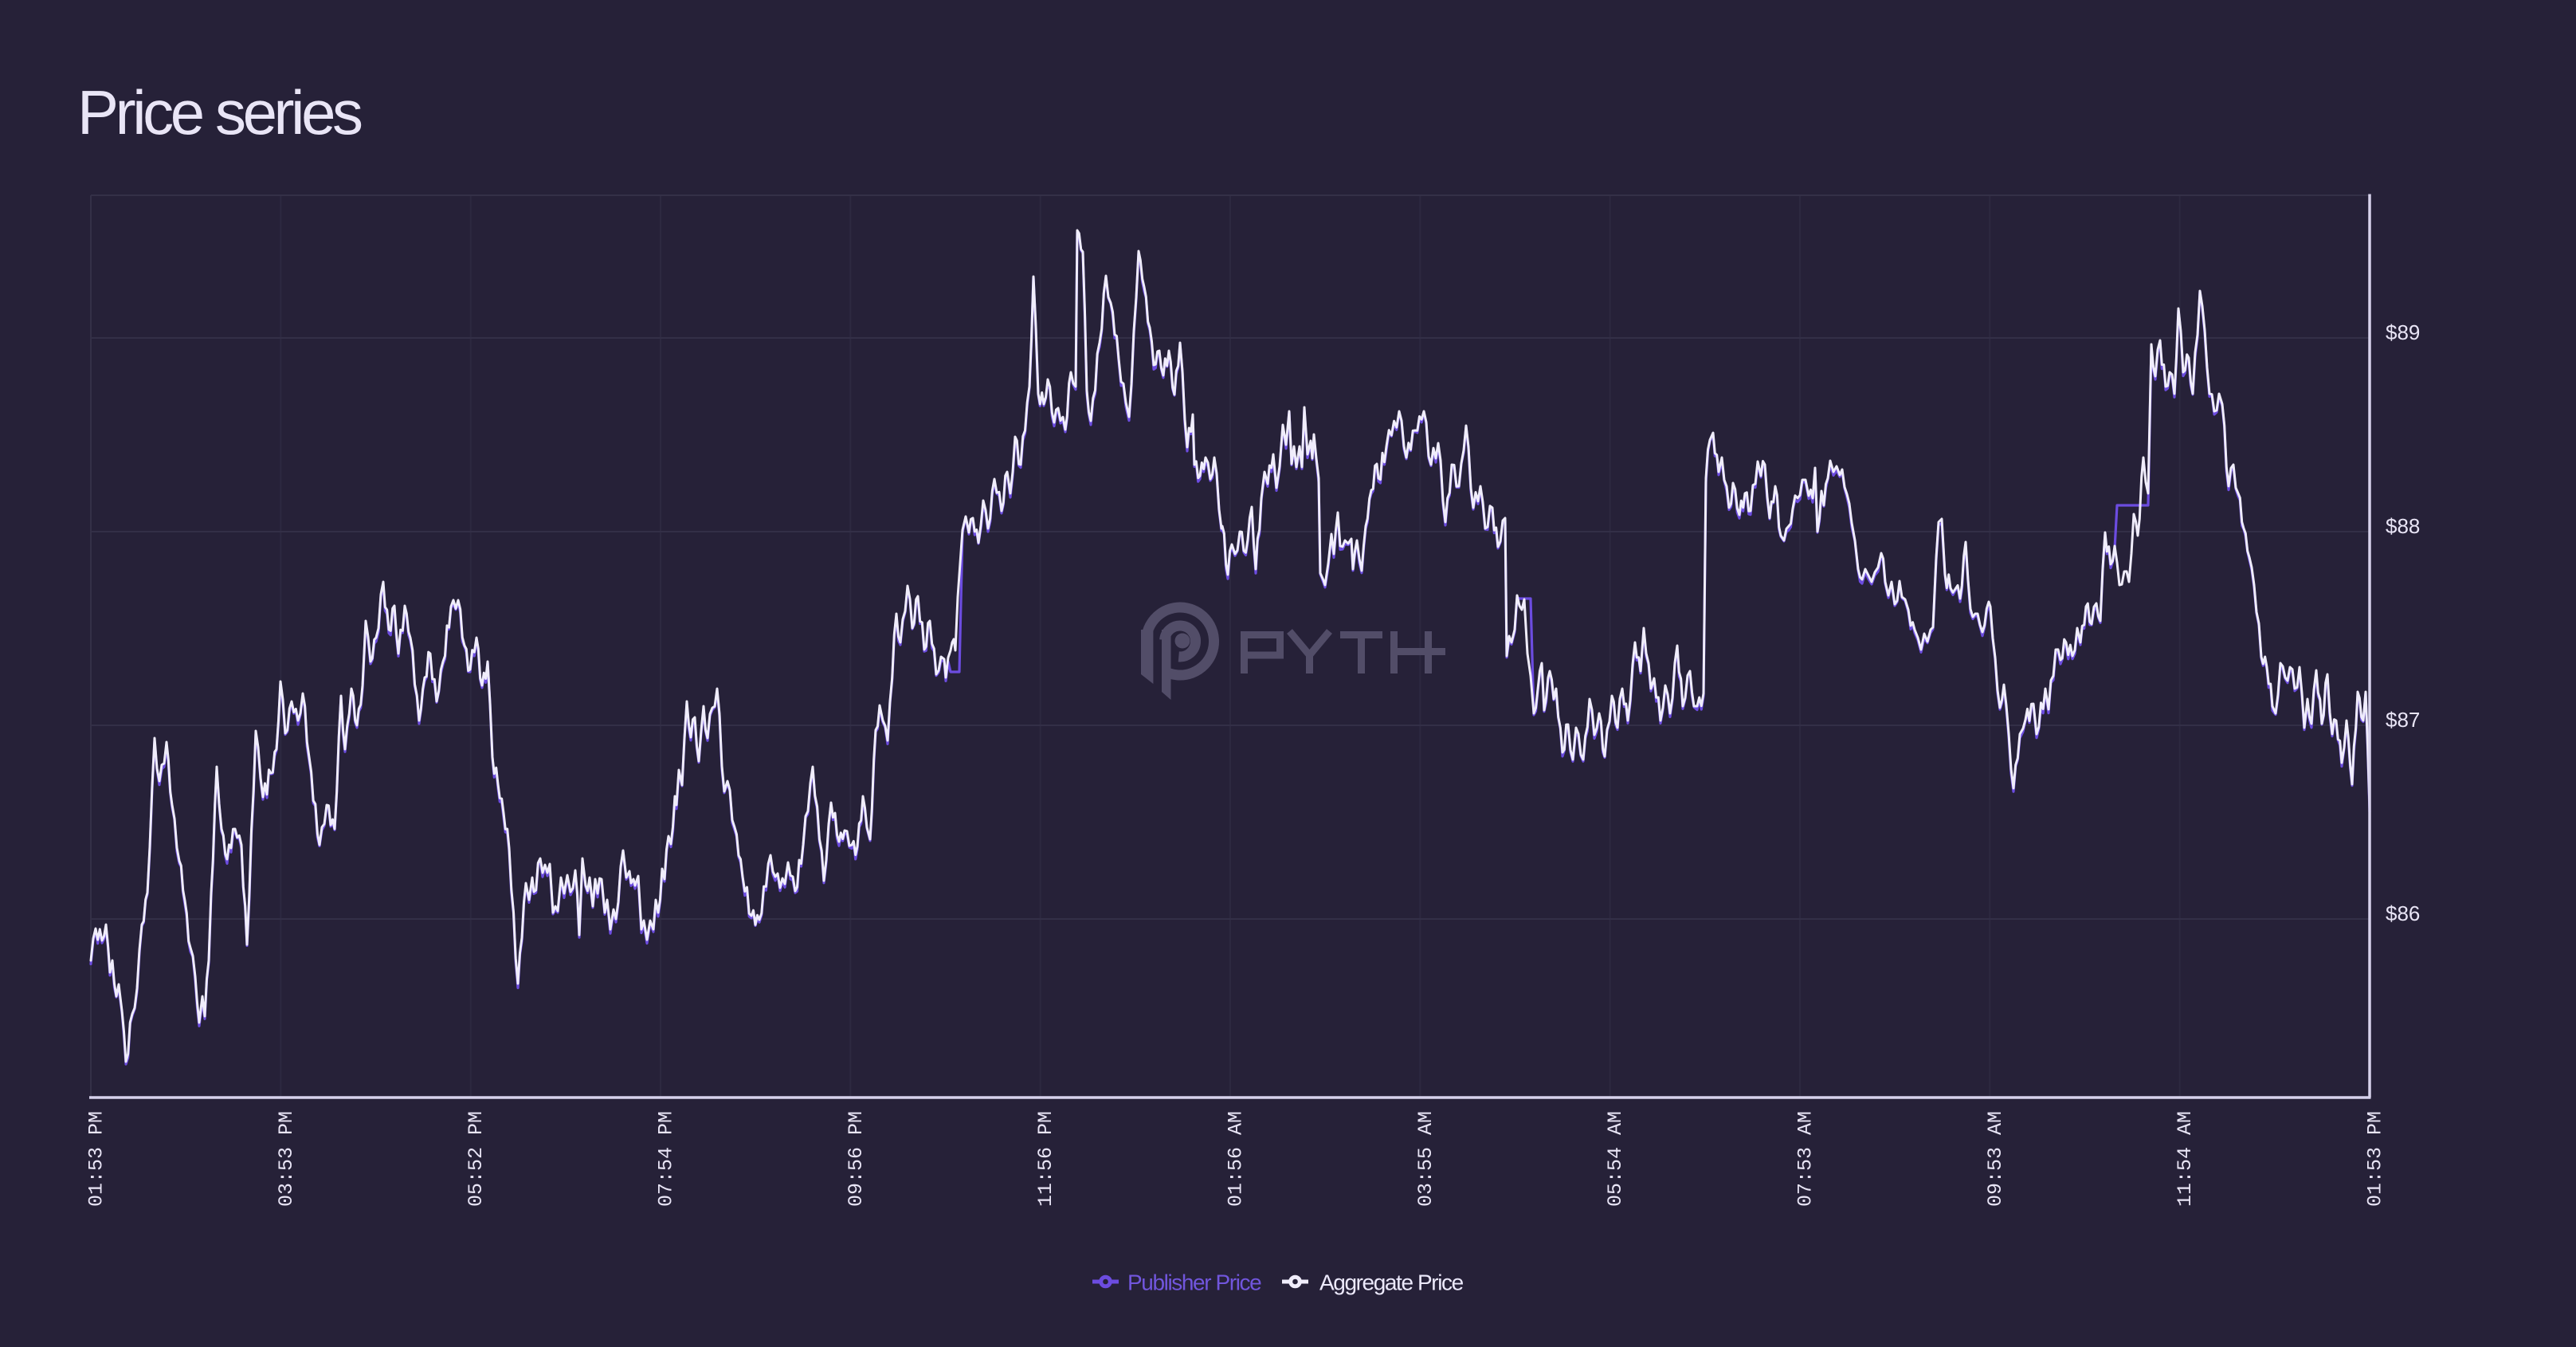 The image size is (2576, 1347). I want to click on svg-text: 01:56 AM, so click(1236, 1159).